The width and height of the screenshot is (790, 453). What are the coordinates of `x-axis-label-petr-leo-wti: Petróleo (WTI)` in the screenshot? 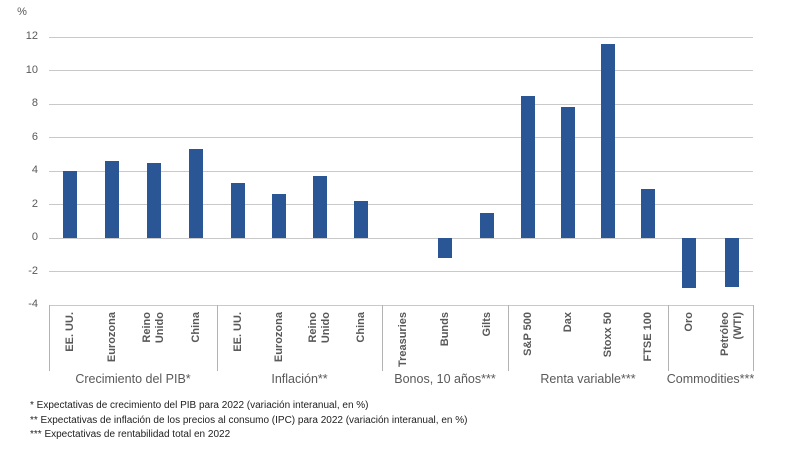 It's located at (732, 342).